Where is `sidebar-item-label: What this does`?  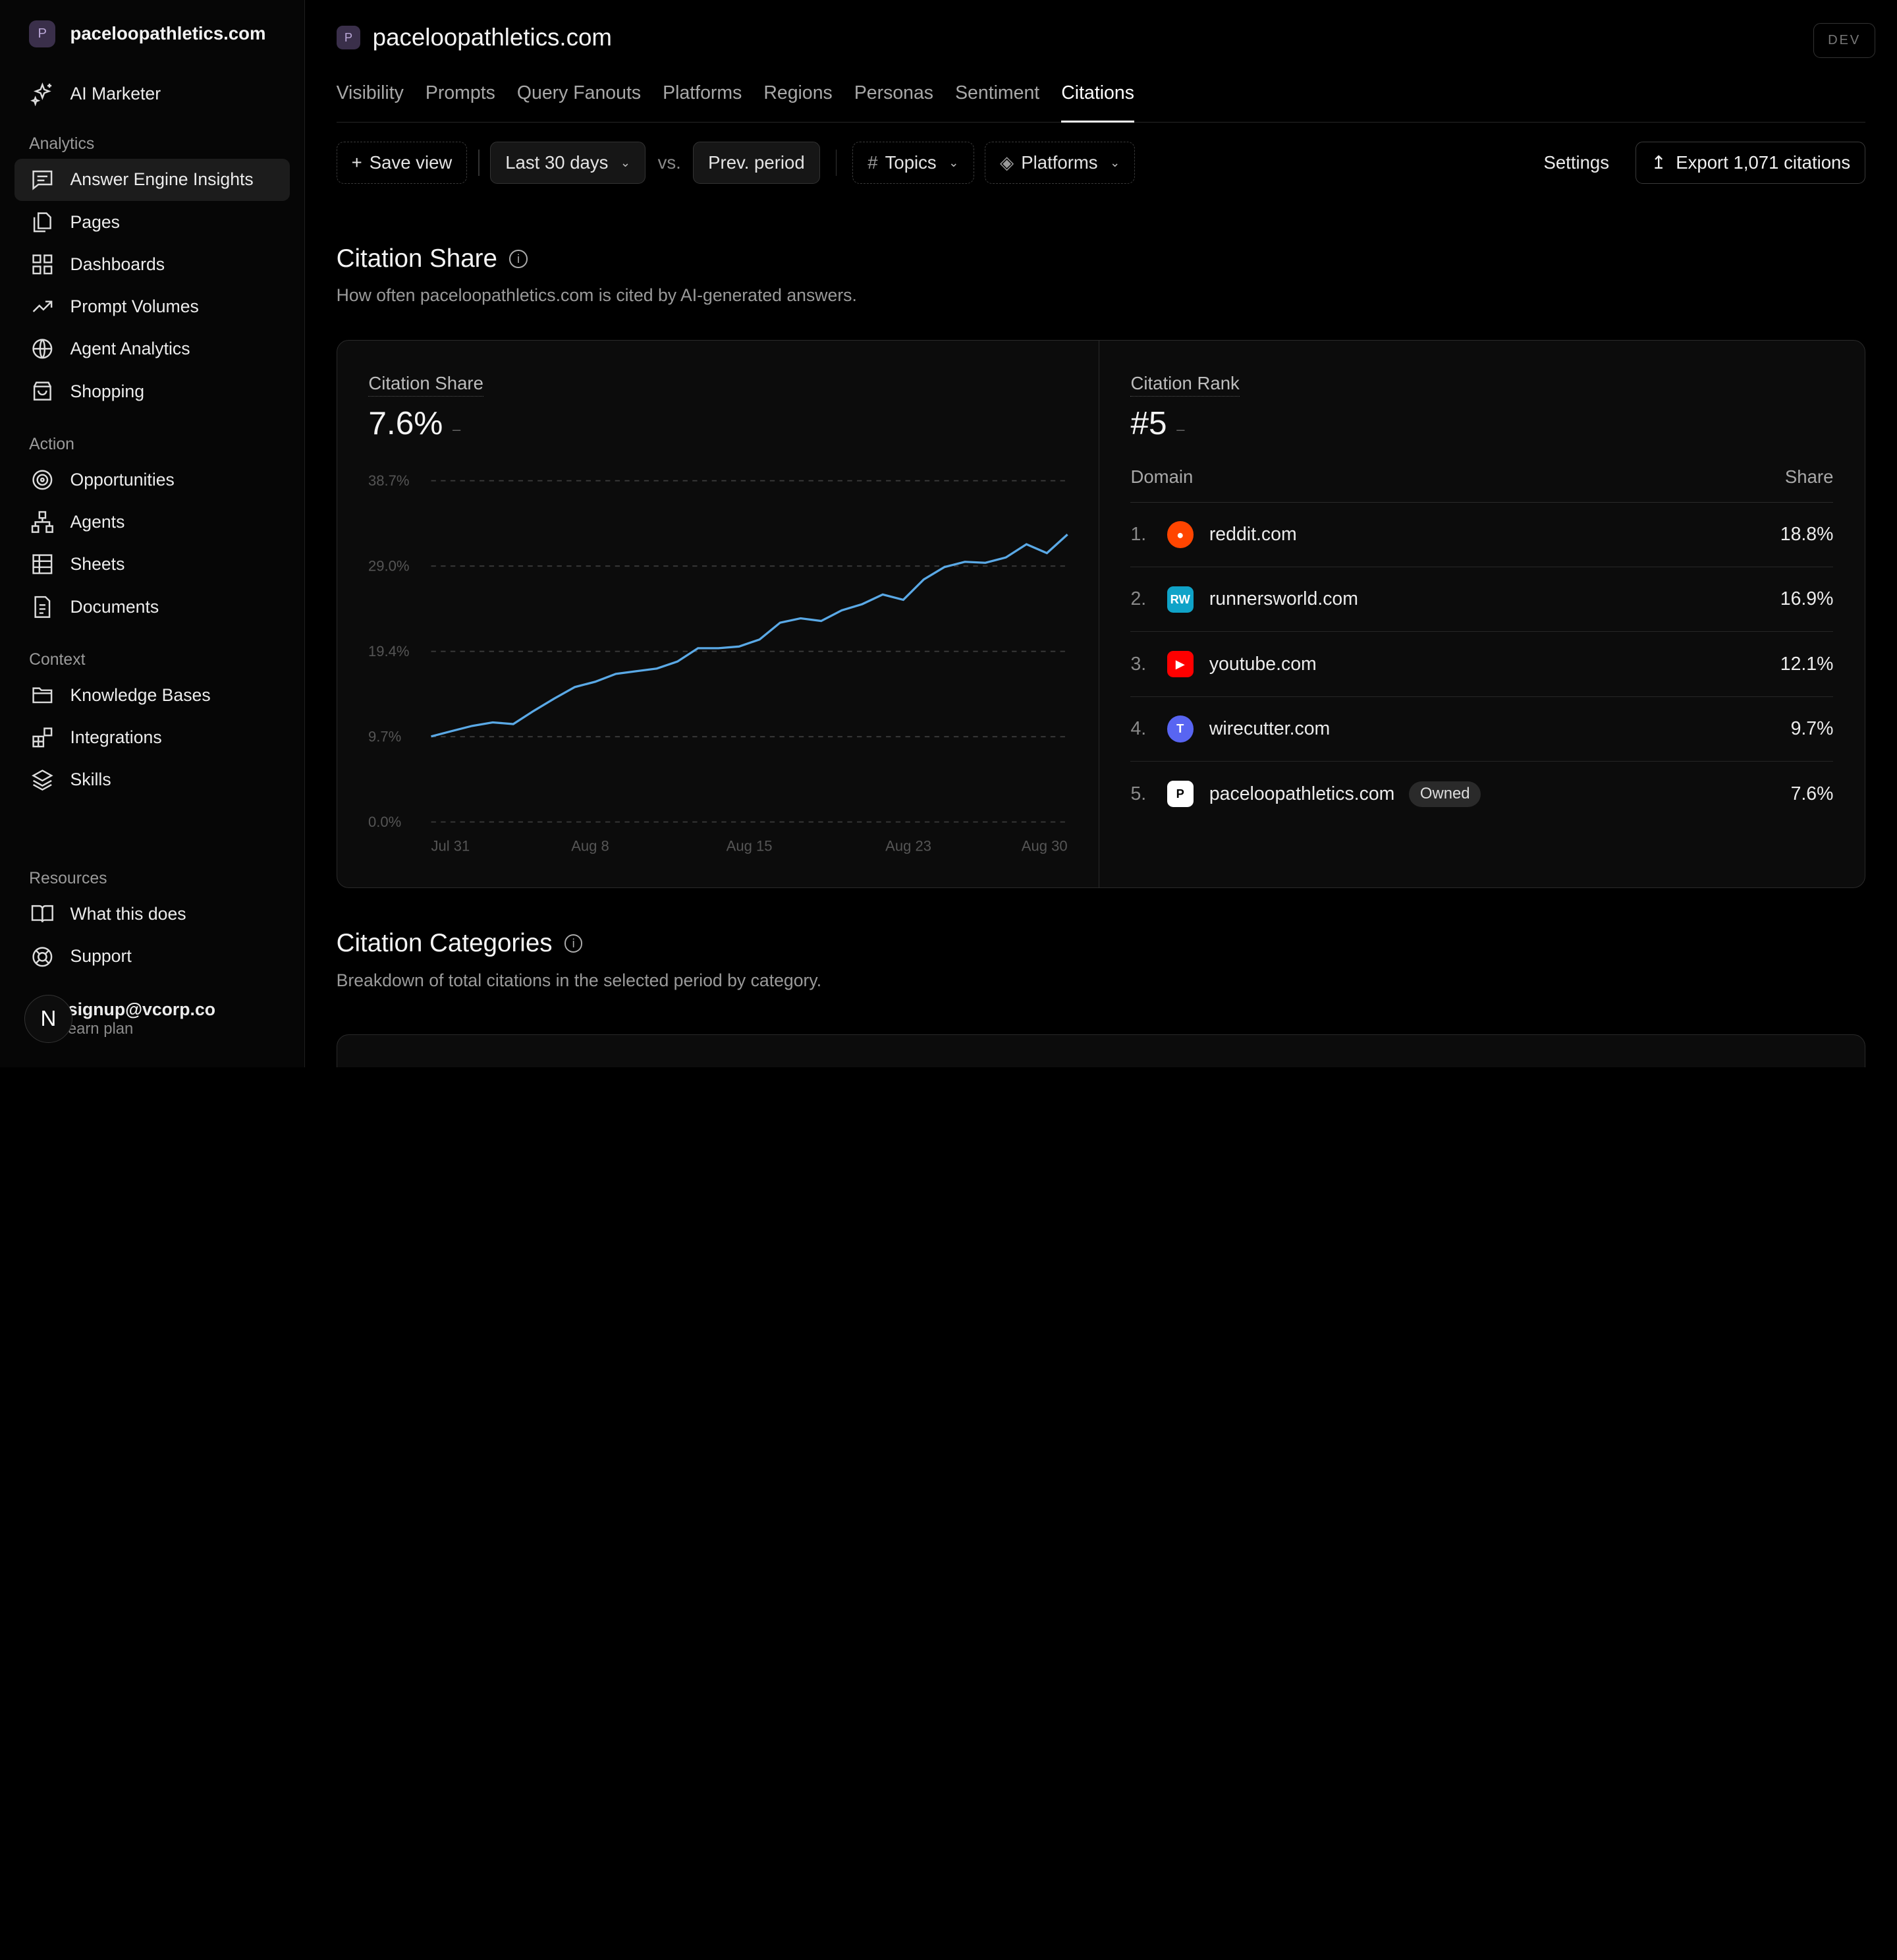 sidebar-item-label: What this does is located at coordinates (128, 914).